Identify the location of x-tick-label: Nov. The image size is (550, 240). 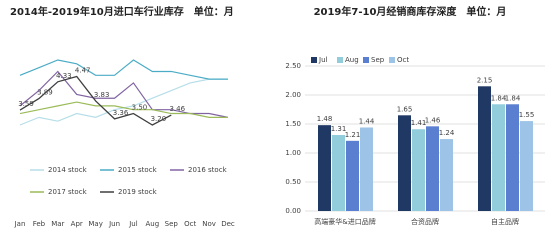
(209, 224).